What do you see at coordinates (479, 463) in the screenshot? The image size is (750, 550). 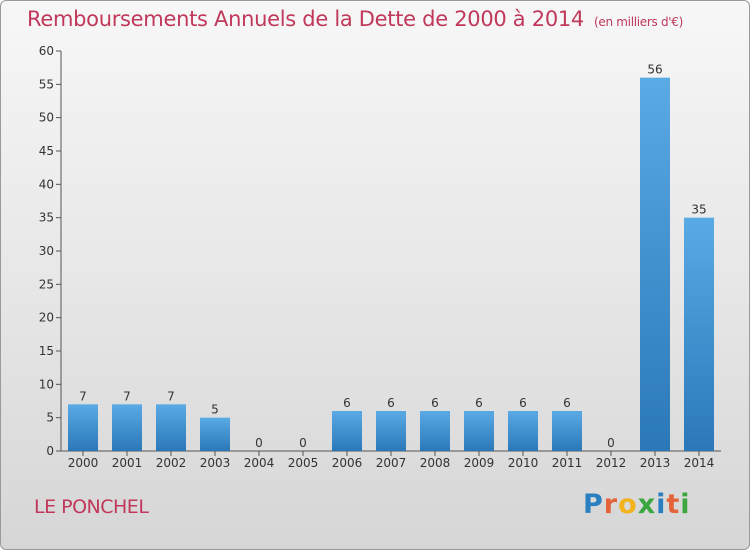 I see `x-tick-label: 2009` at bounding box center [479, 463].